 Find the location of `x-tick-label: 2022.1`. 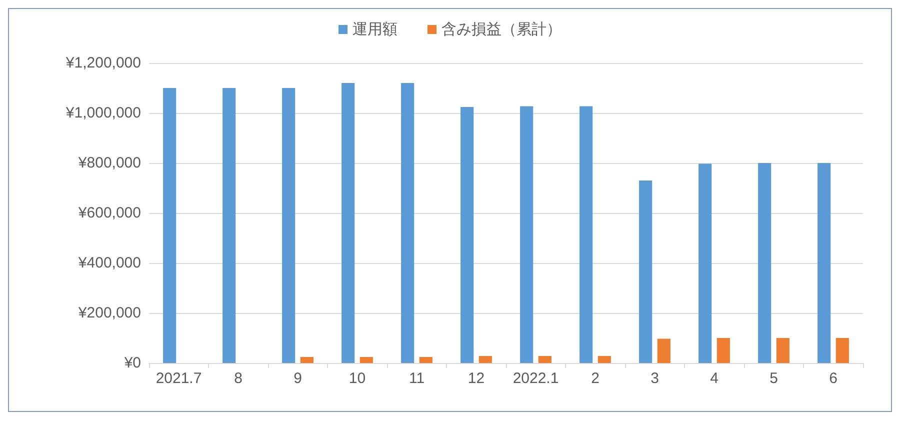

x-tick-label: 2022.1 is located at coordinates (535, 378).